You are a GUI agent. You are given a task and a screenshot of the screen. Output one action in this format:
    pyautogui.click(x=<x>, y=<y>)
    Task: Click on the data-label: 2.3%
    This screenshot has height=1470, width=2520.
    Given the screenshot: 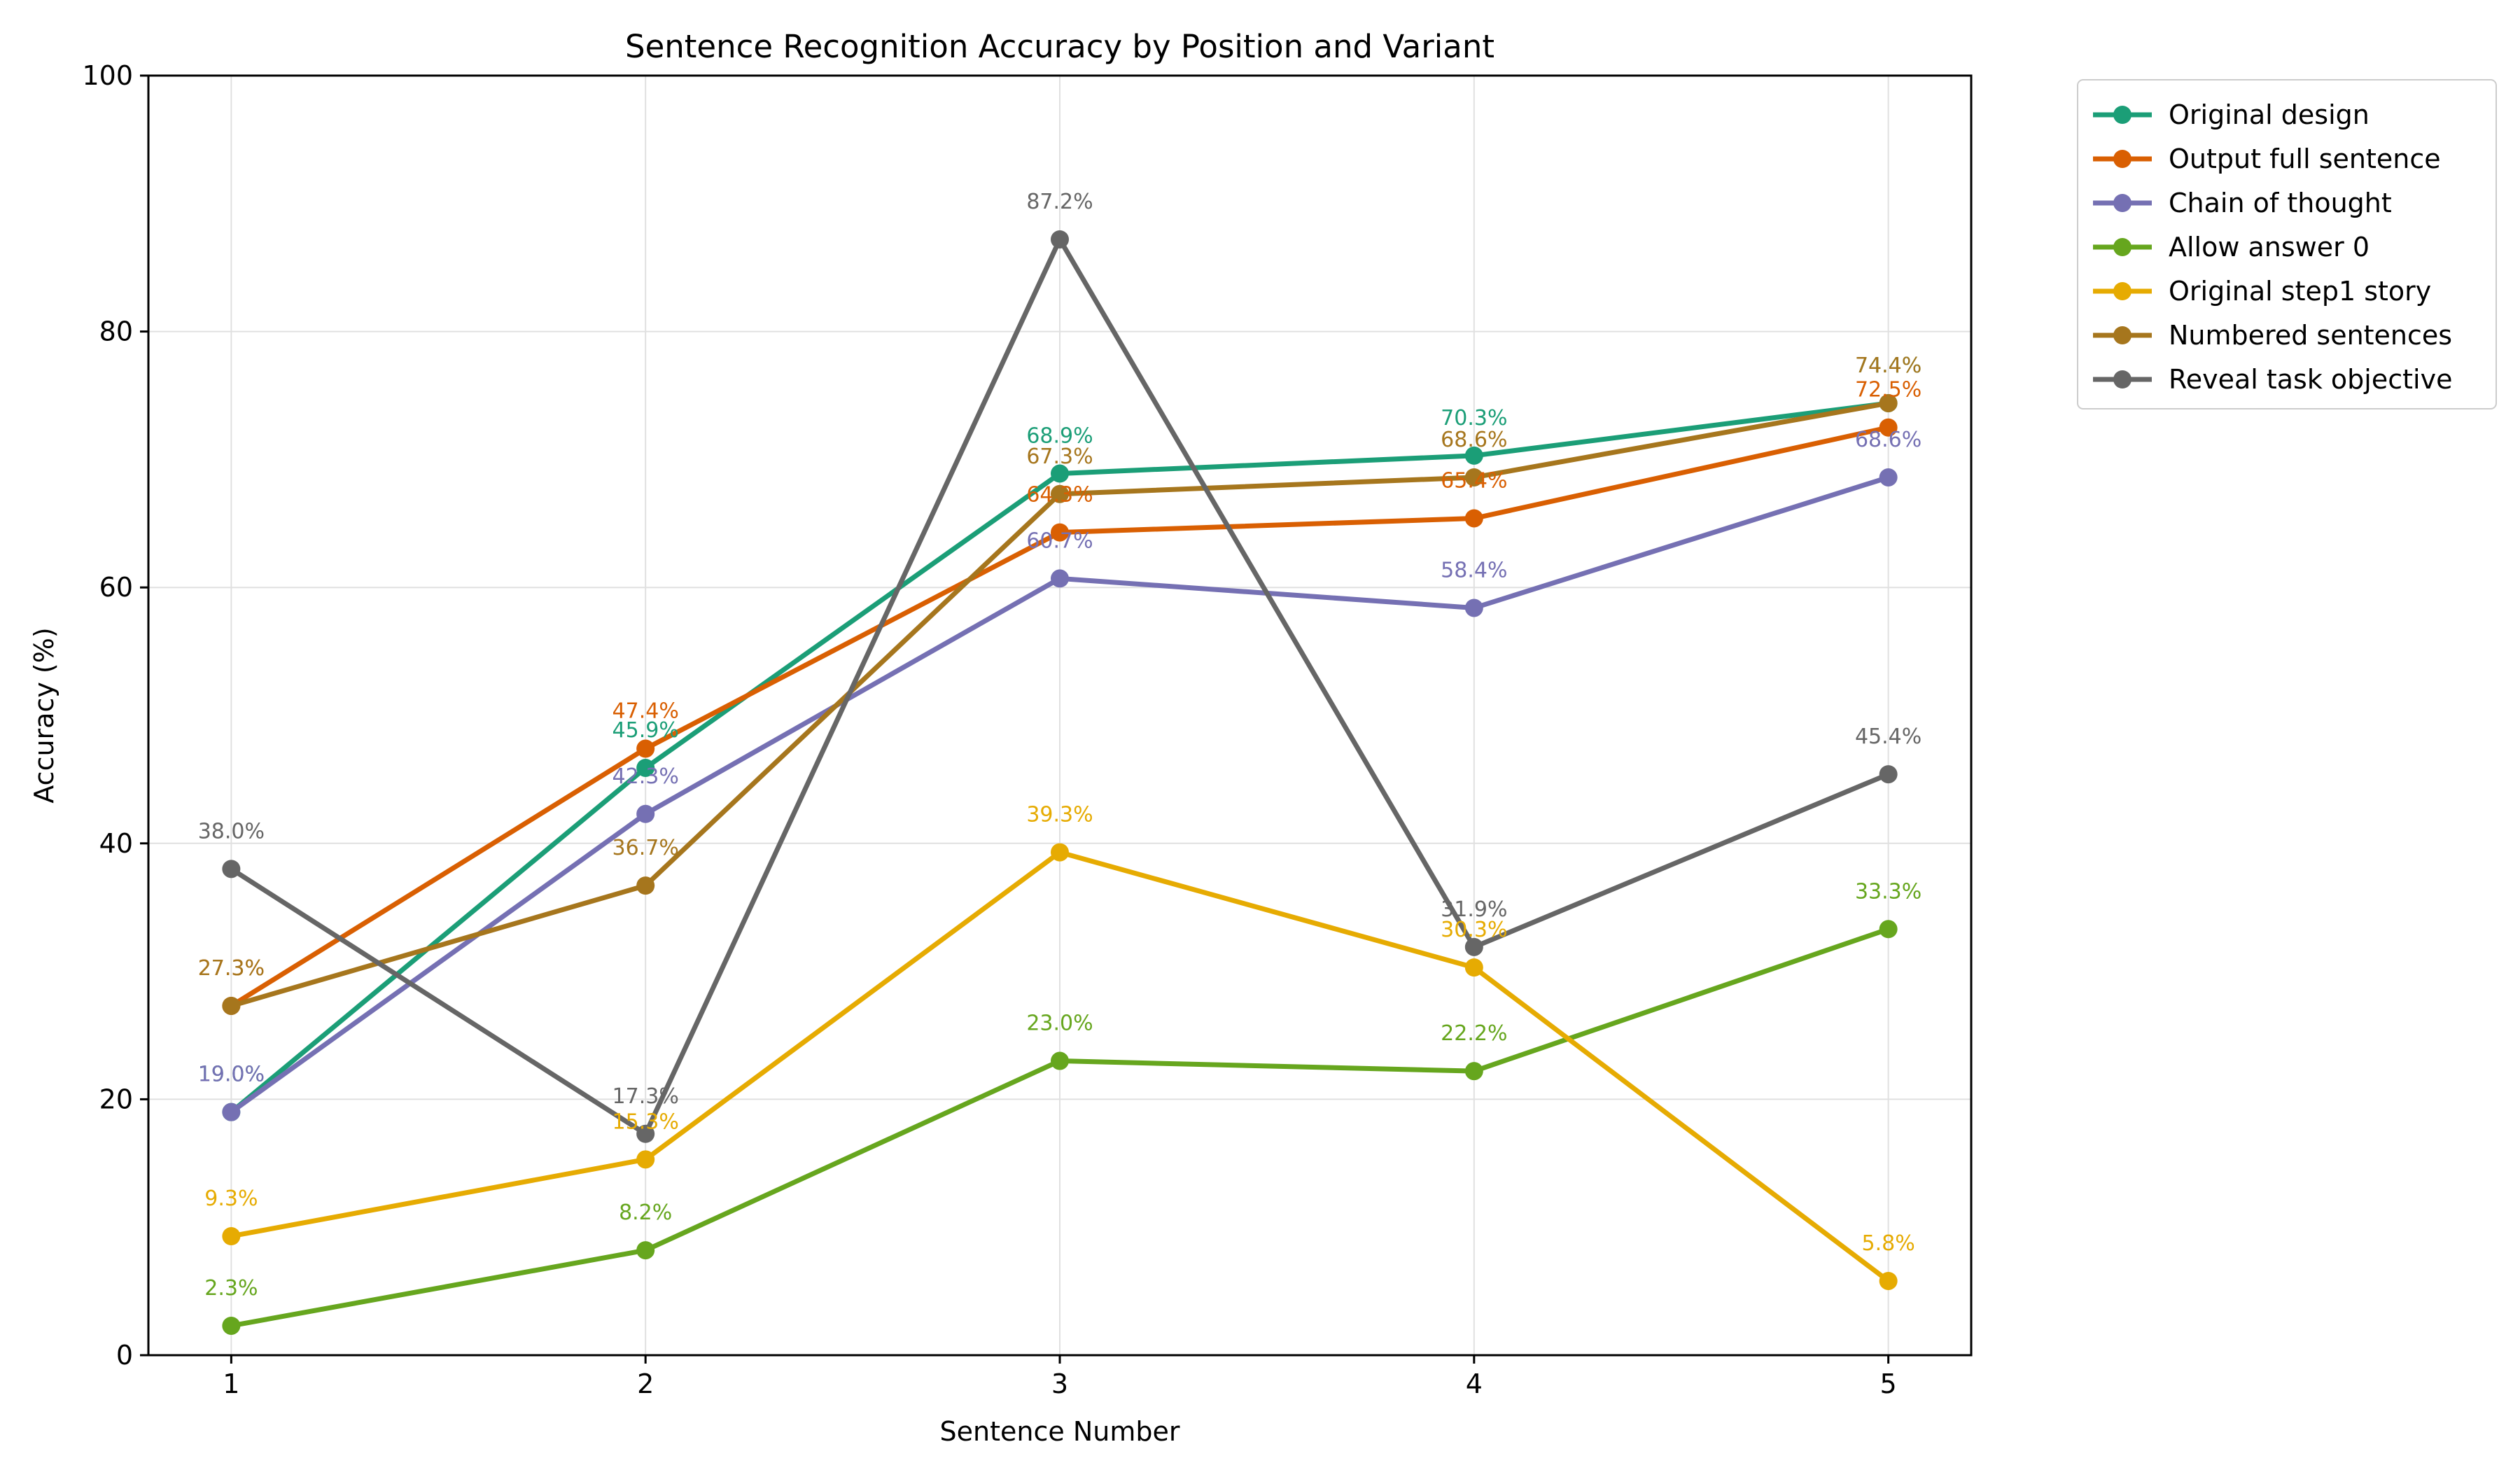 What is the action you would take?
    pyautogui.click(x=231, y=1288)
    